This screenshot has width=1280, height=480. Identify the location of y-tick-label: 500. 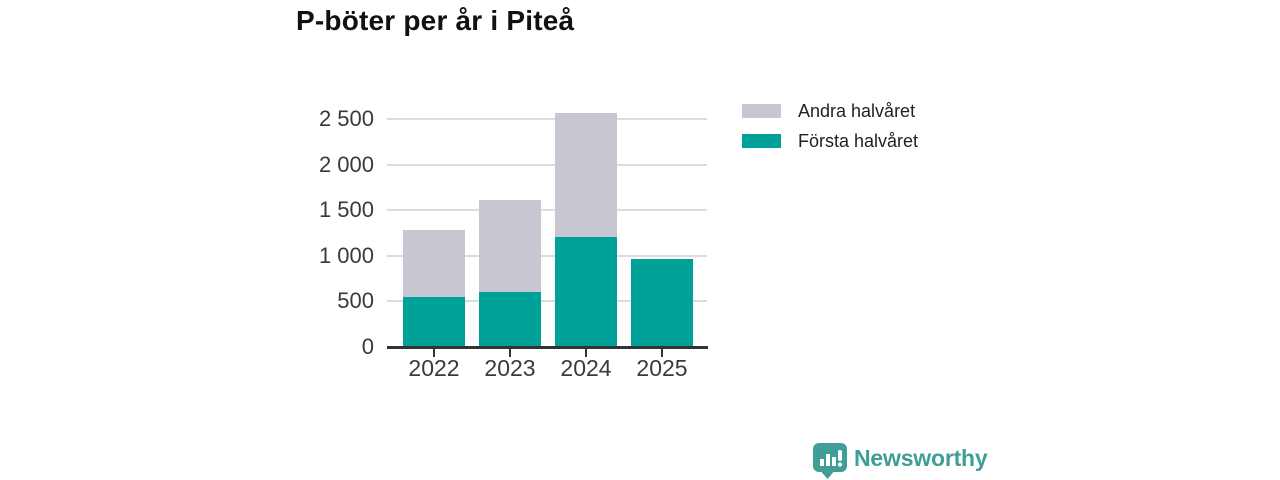
(355, 301).